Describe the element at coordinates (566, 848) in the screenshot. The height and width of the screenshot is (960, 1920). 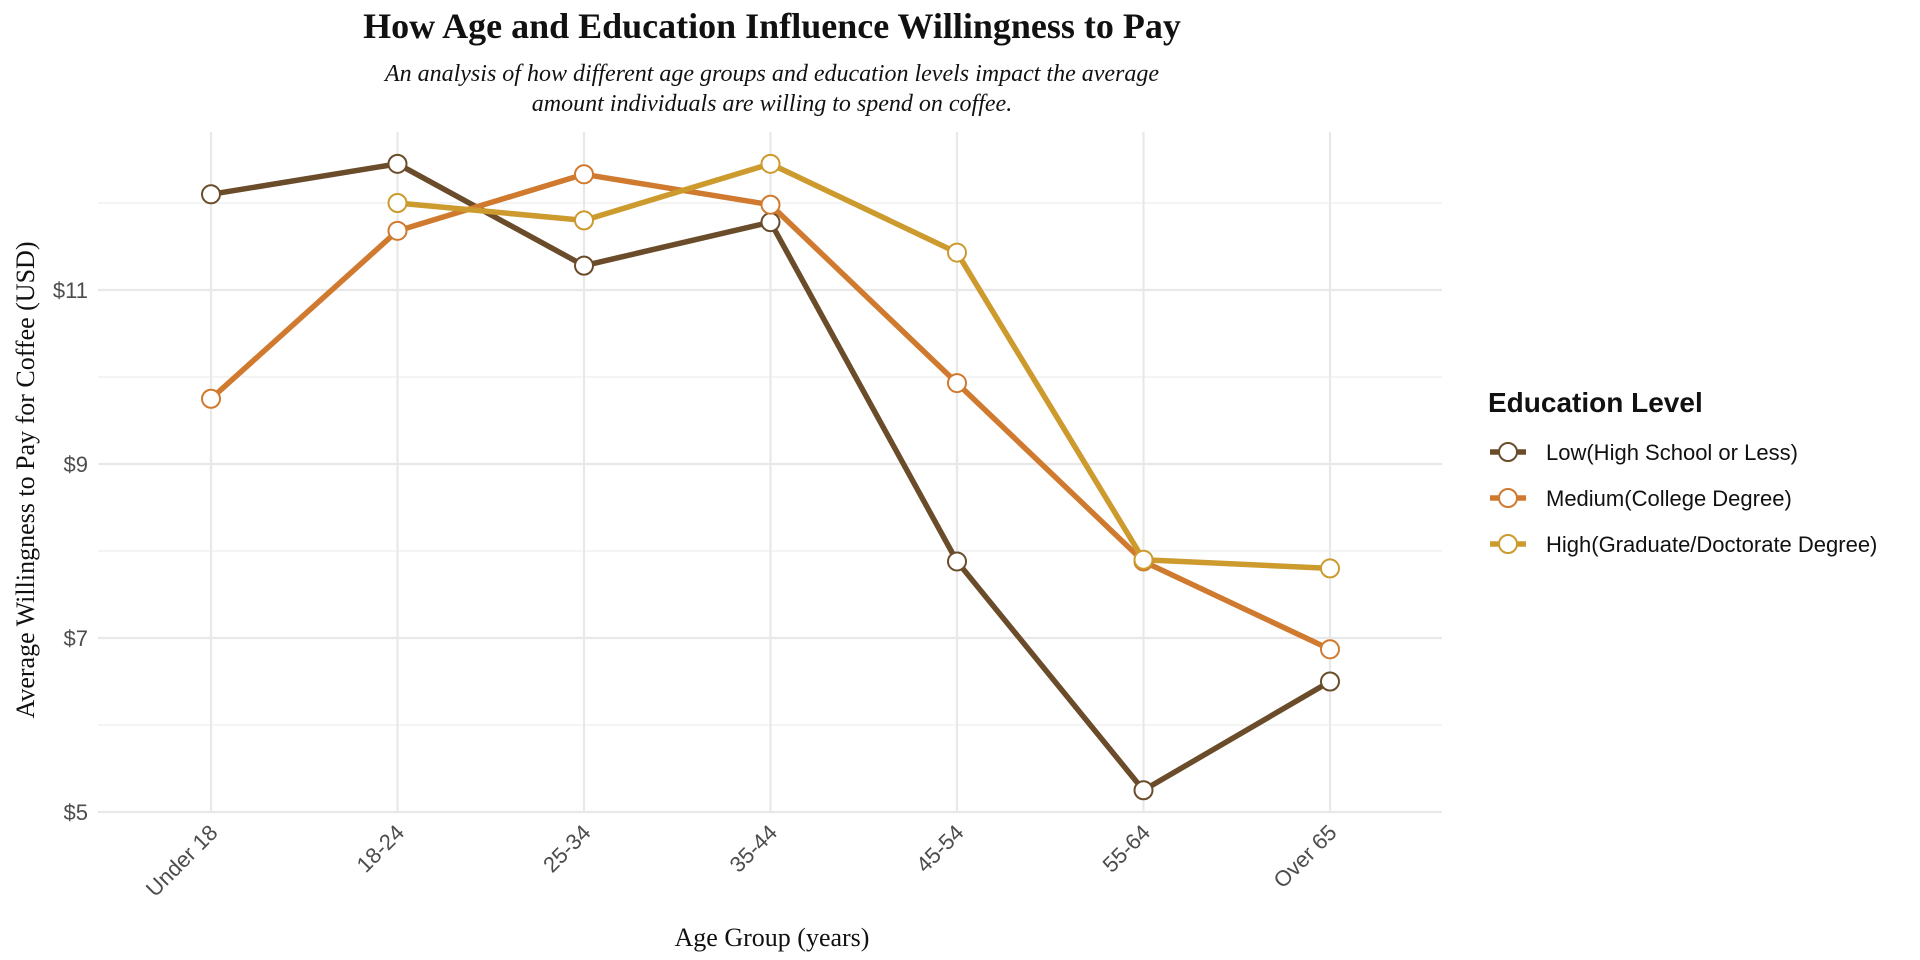
I see `x-tick-label: 25-34` at that location.